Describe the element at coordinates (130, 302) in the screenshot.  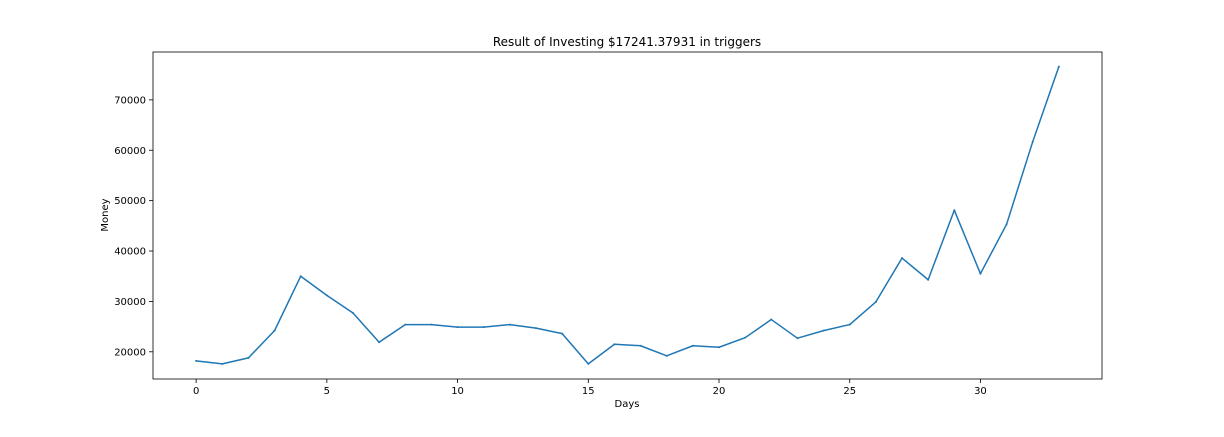
I see `y-tick-label: 30000` at that location.